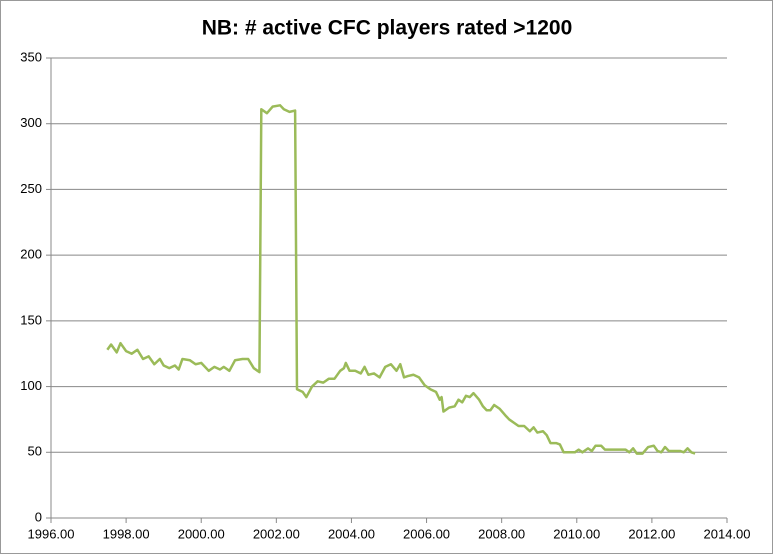  Describe the element at coordinates (501, 533) in the screenshot. I see `x-tick-label: 2008.00` at that location.